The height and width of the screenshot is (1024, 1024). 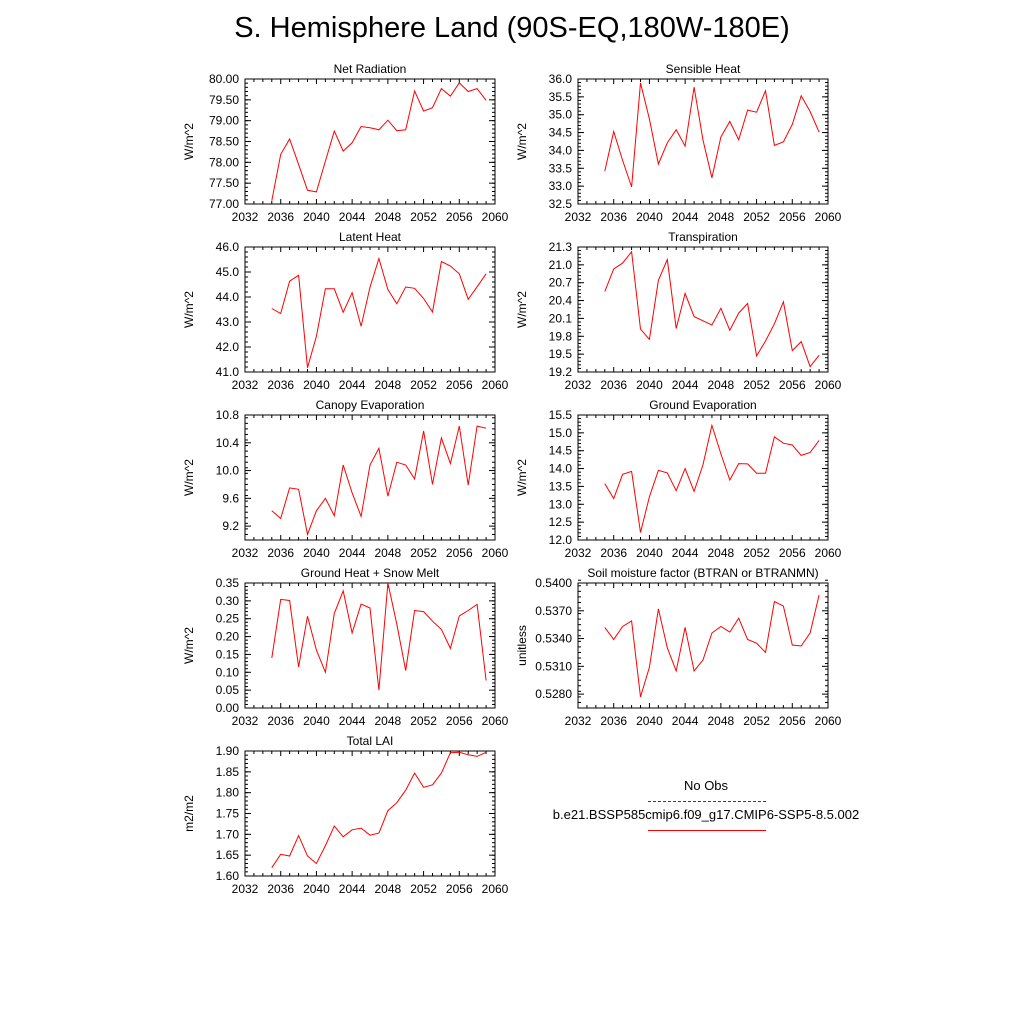 I want to click on chart-title: Soil moisture factor (BTRAN or BTRANMN), so click(x=702, y=573).